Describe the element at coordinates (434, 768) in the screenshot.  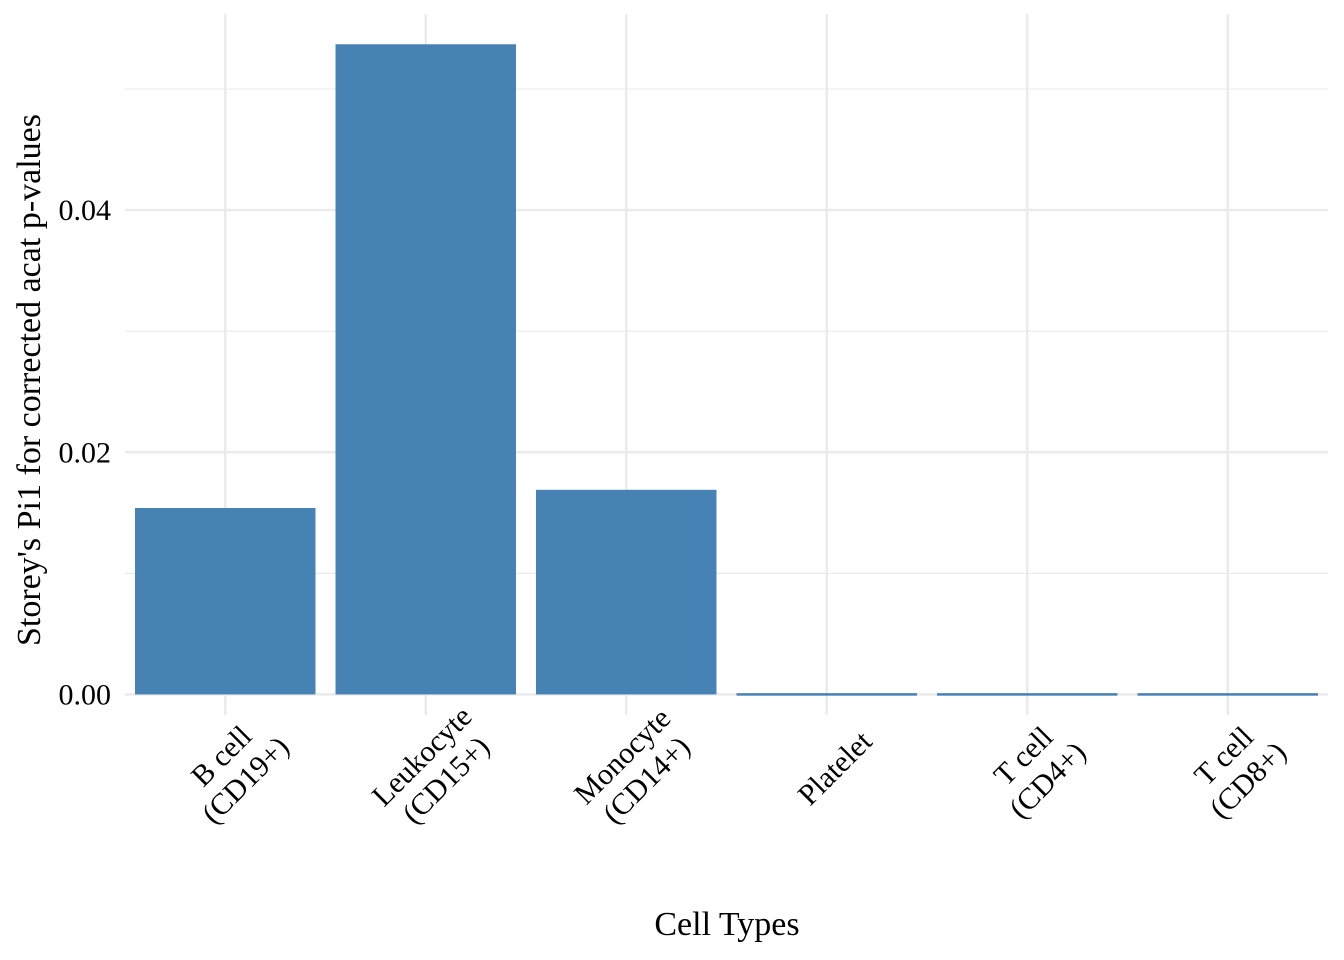
I see `x-tick-label: Leukocyte(CD15+)` at that location.